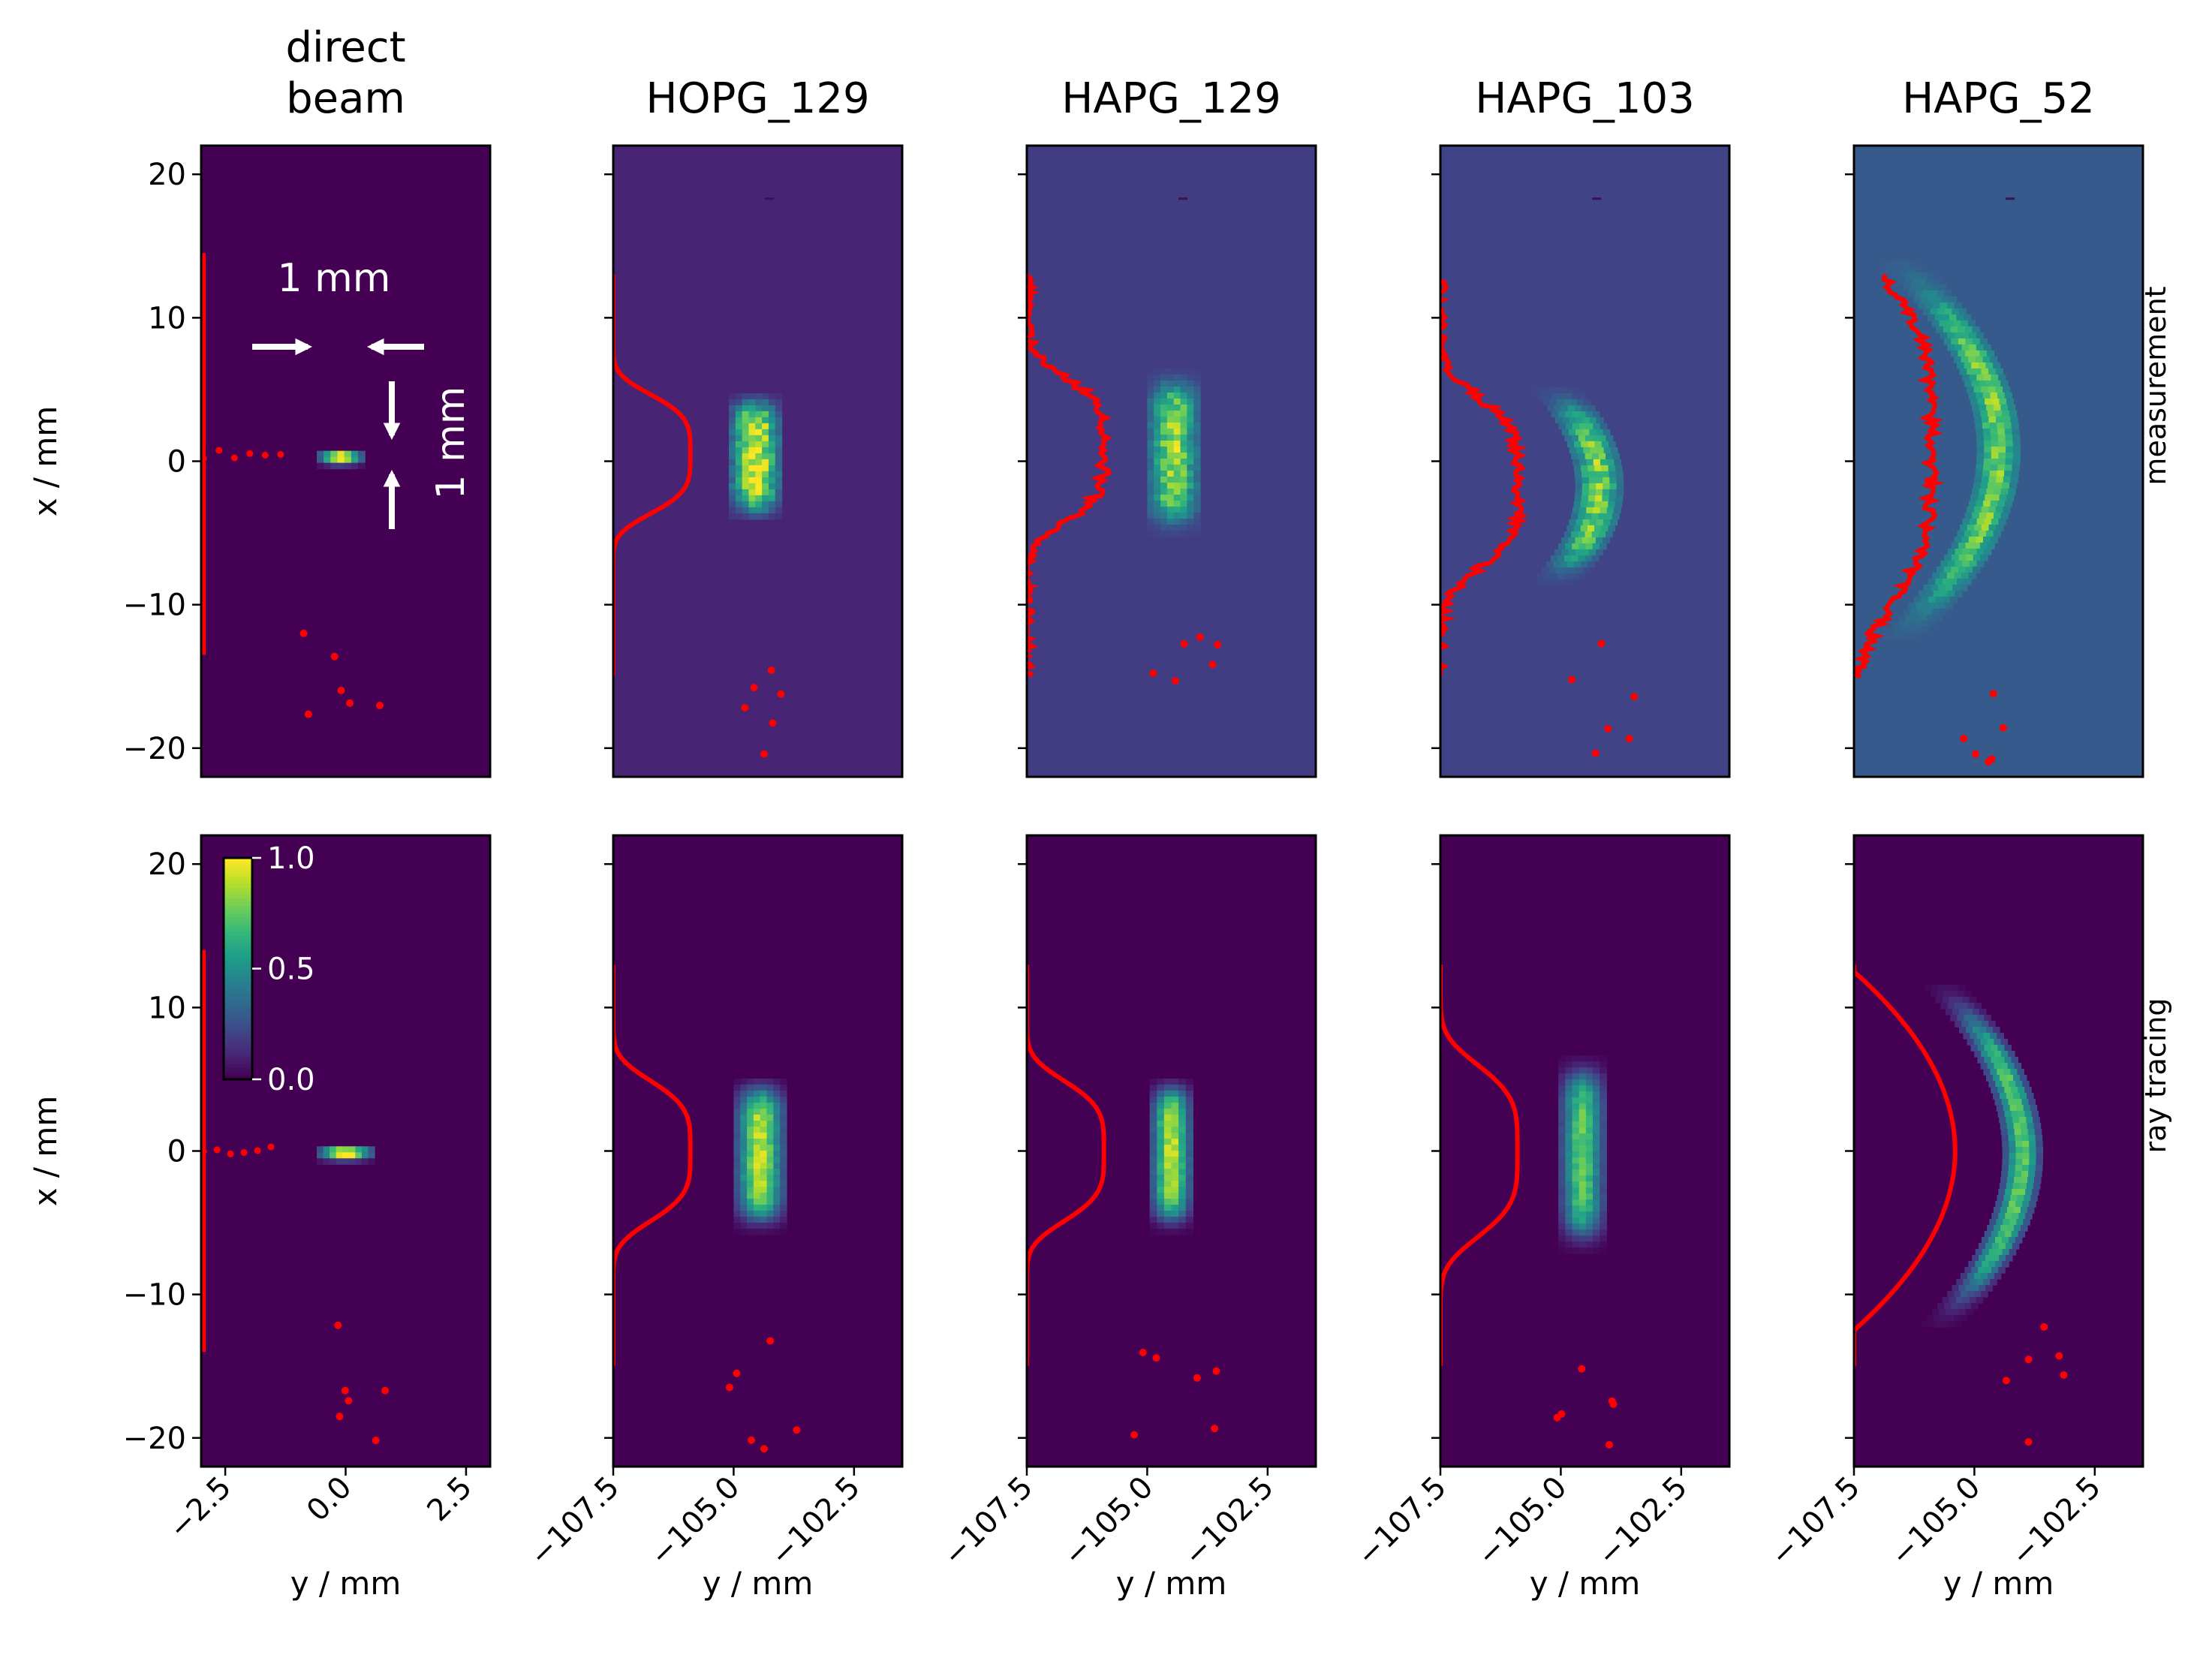 This screenshot has width=2212, height=1670. What do you see at coordinates (1584, 98) in the screenshot?
I see `panel-title: HAPG_103` at bounding box center [1584, 98].